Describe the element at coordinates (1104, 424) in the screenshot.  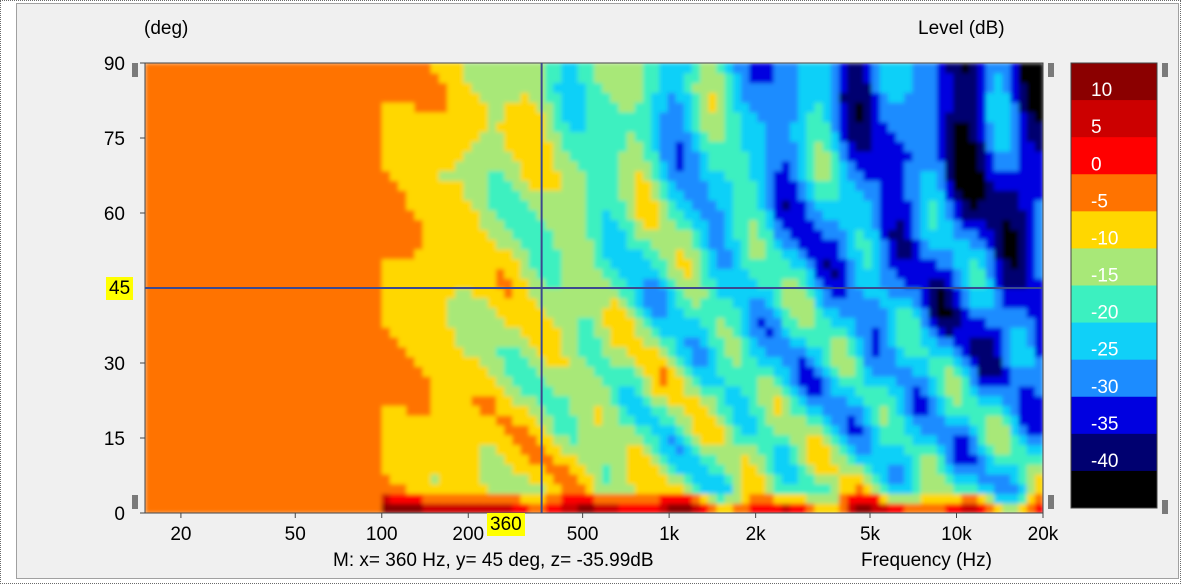
I see `colorbar-label: -35` at that location.